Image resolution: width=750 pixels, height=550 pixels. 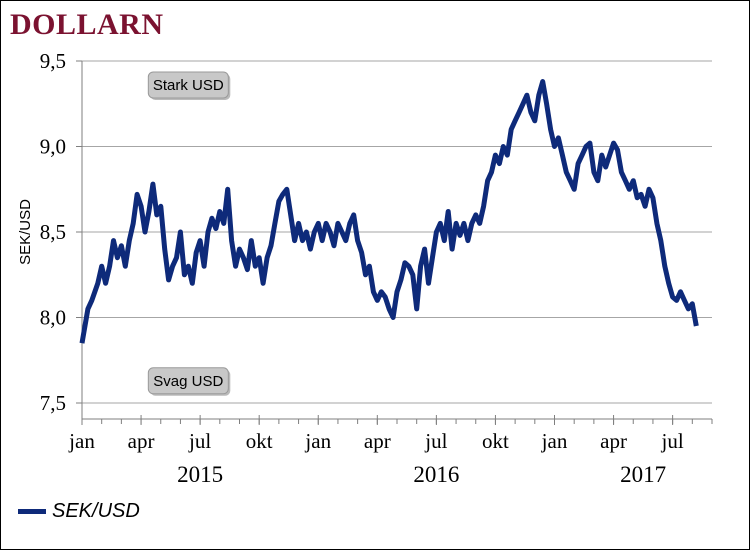 I want to click on x-year-label: 2017, so click(x=643, y=474).